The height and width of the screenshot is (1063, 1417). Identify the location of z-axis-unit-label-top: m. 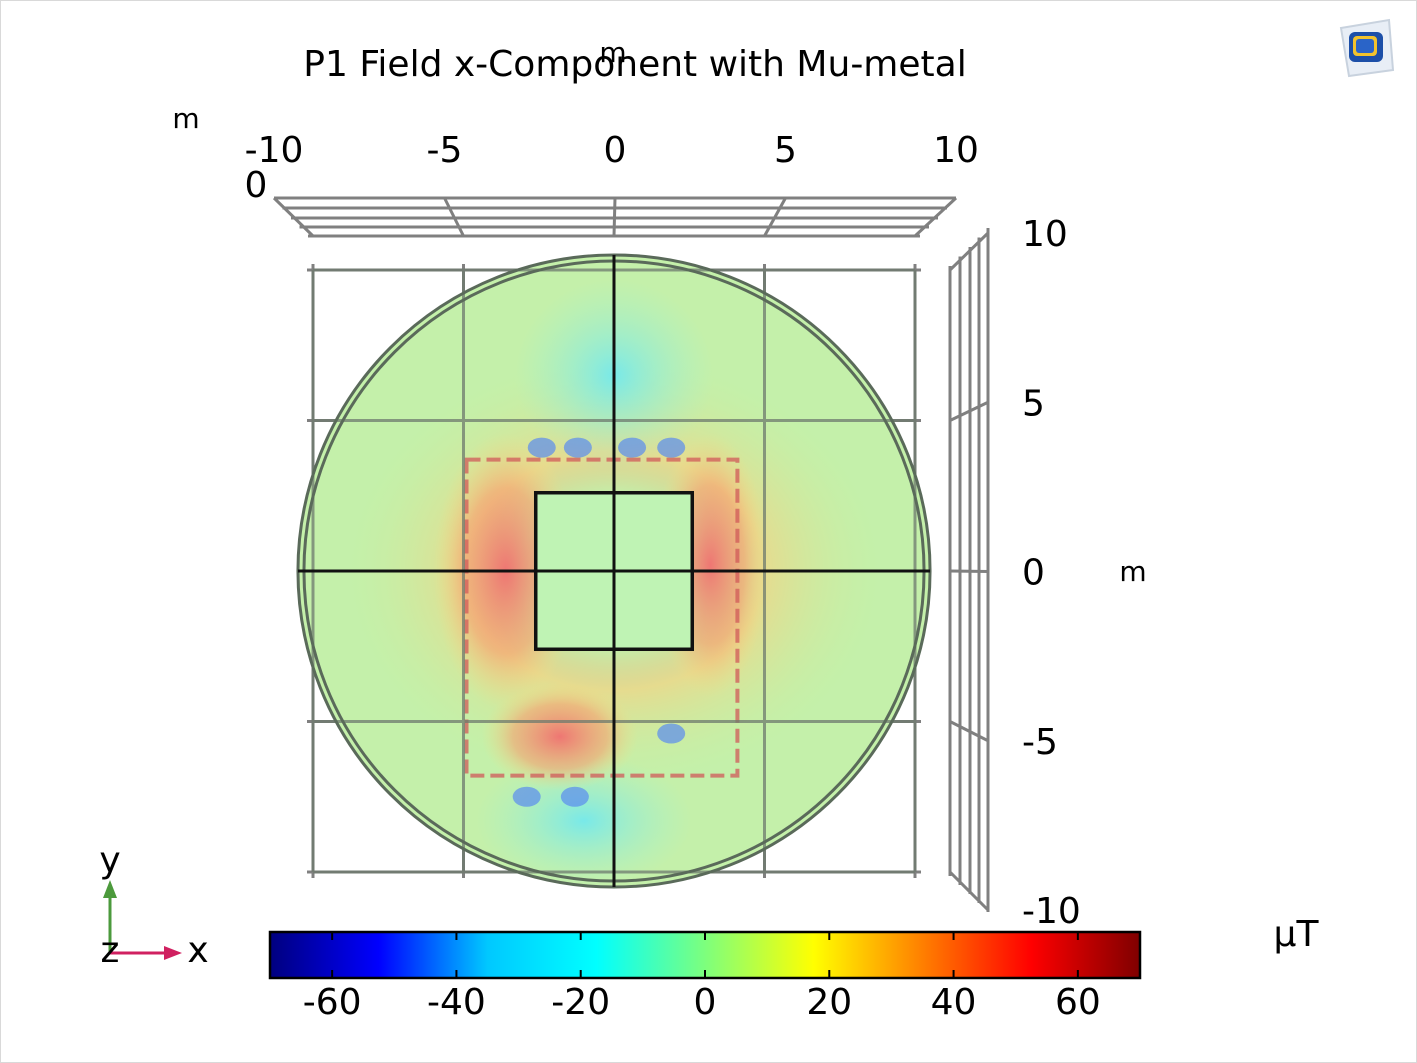
(612, 52).